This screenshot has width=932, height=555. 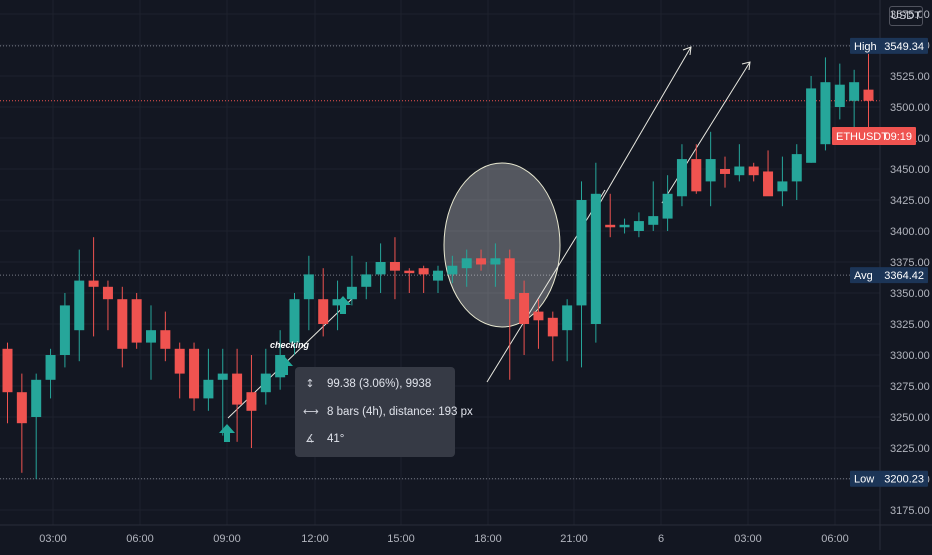 What do you see at coordinates (227, 433) in the screenshot?
I see `up-arrow-marker` at bounding box center [227, 433].